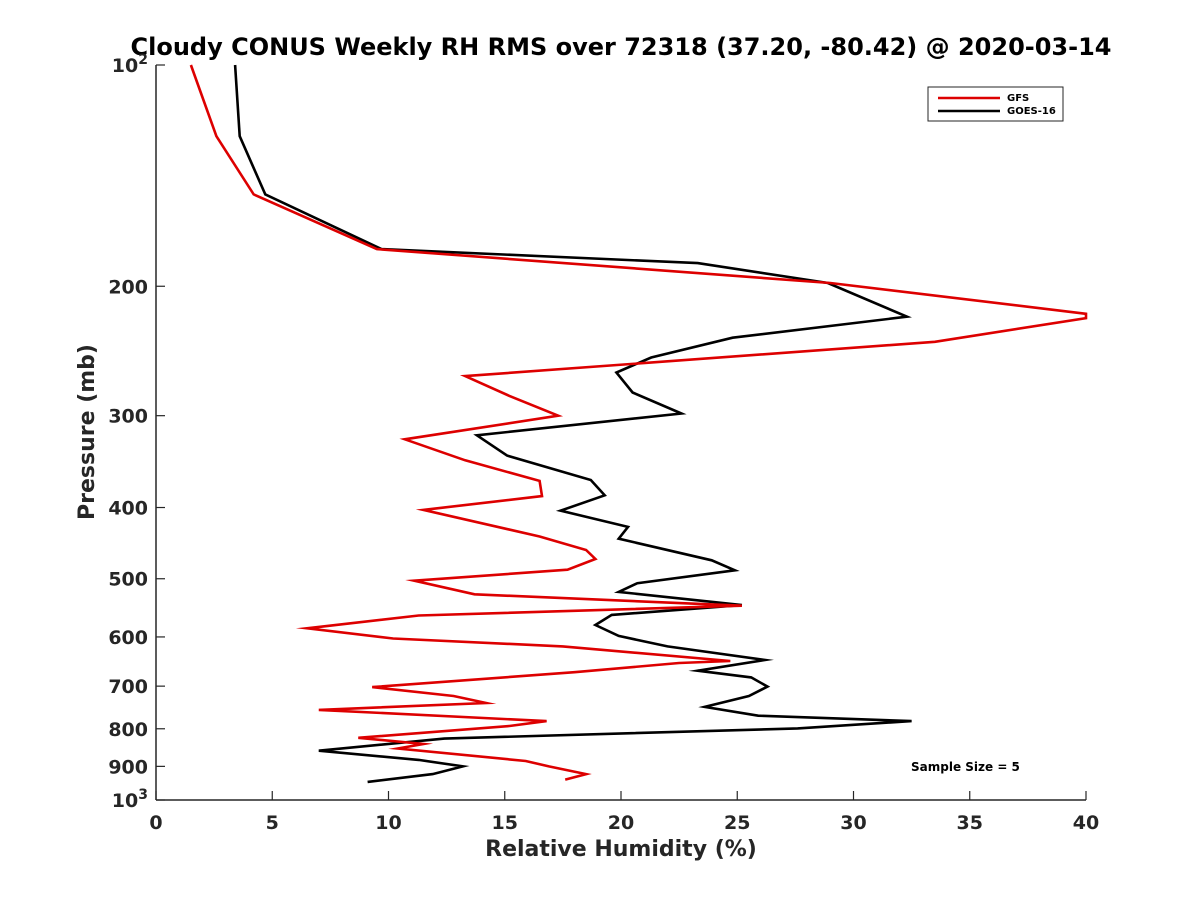  I want to click on y-tick-label: 10³, so click(130, 799).